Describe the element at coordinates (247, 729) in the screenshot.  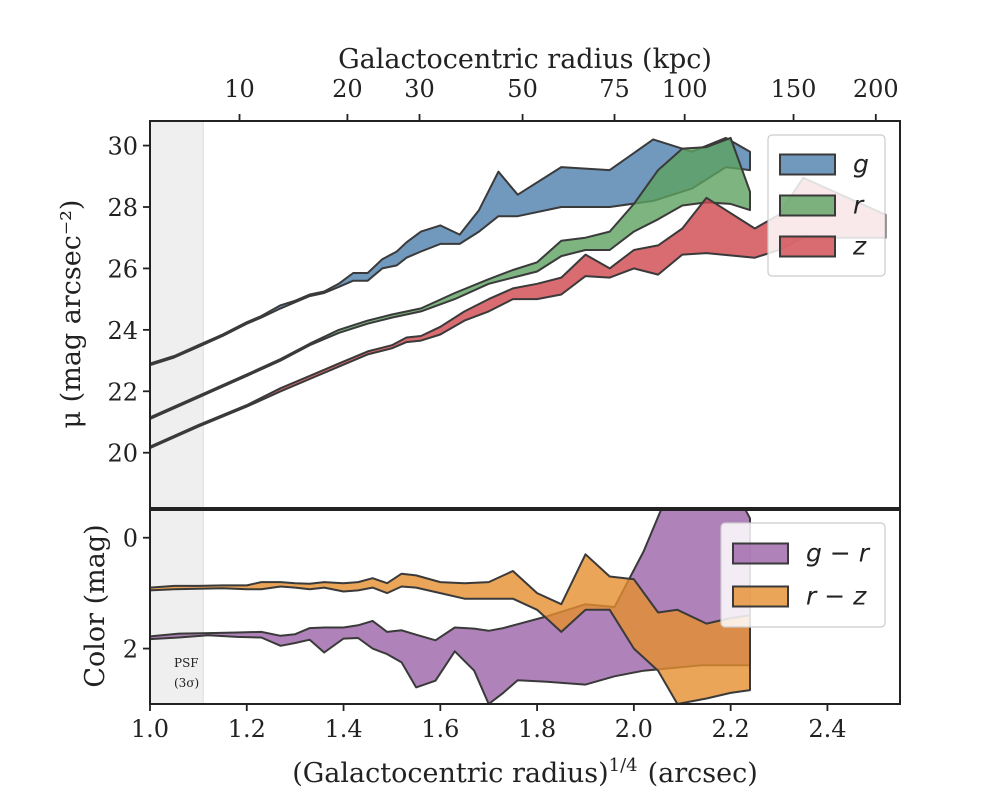
I see `color-xtick-label-1: 1.2` at that location.